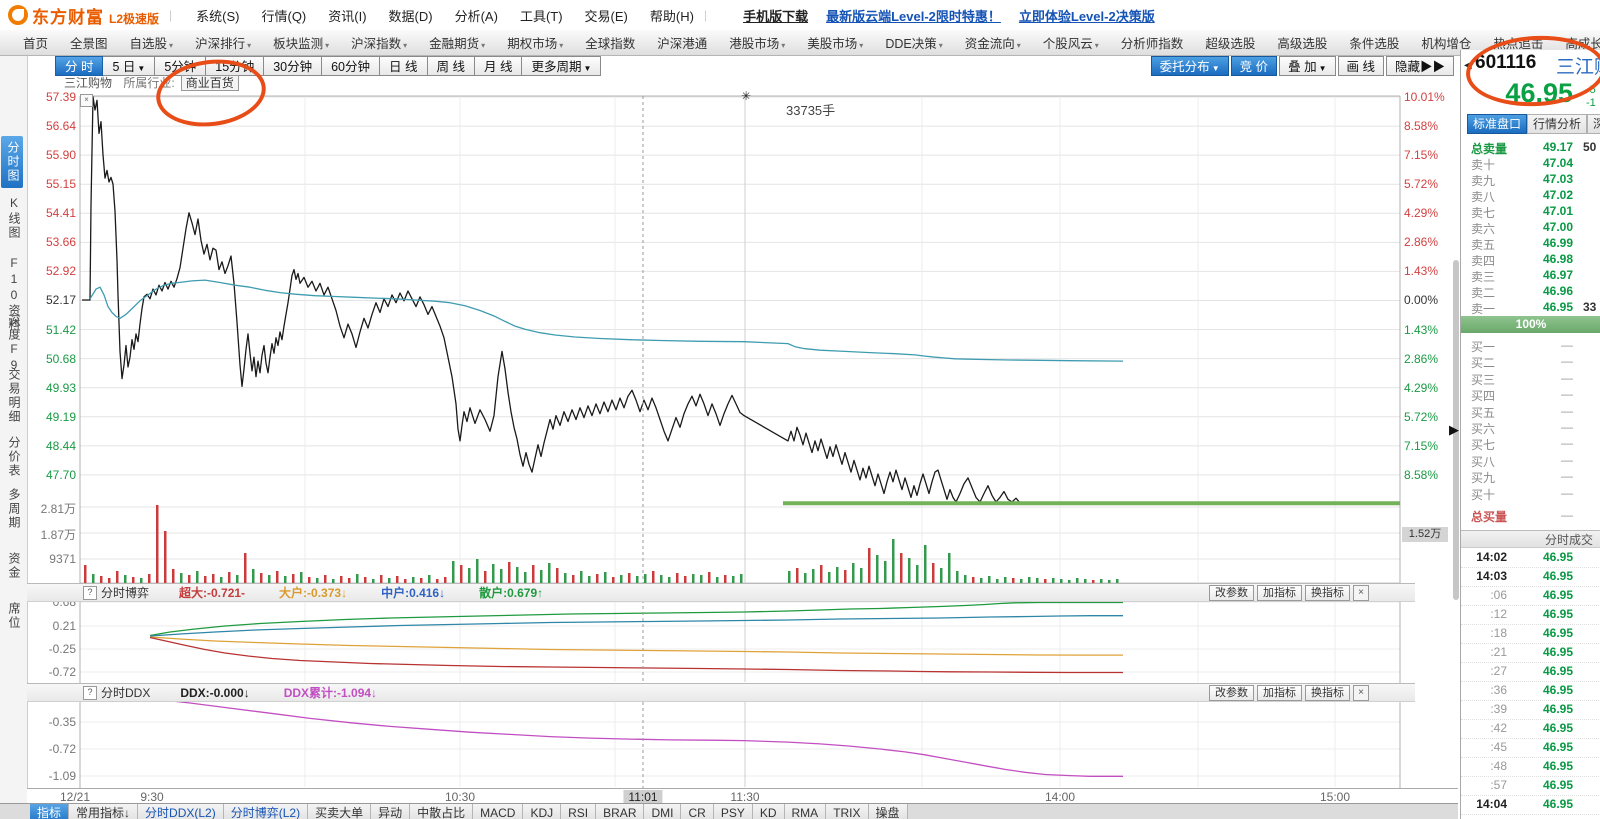 This screenshot has height=819, width=1600. I want to click on period-button: 月 线, so click(498, 66).